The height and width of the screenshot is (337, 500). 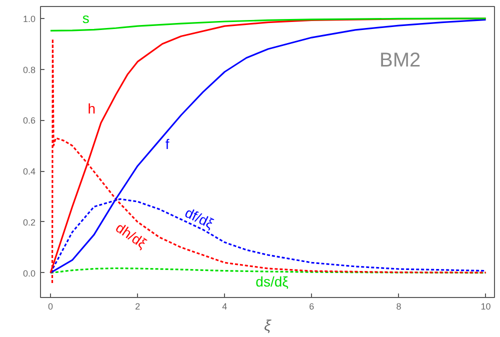 I want to click on x-tick-label: 4, so click(x=225, y=307).